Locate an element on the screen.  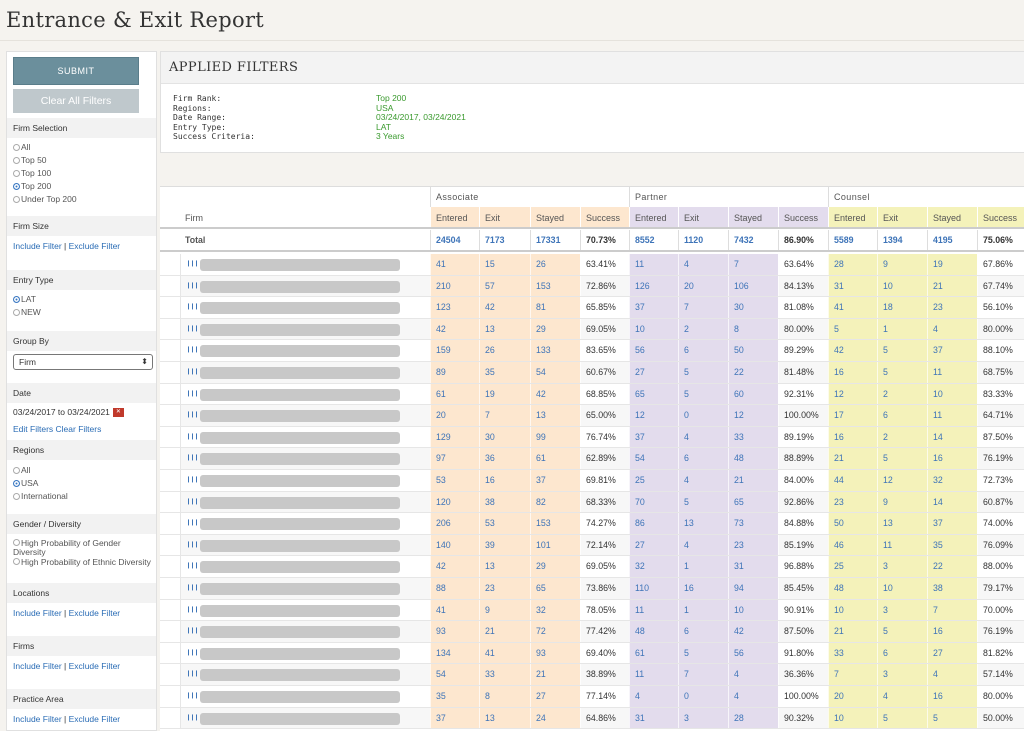
table-cell: 54 is located at coordinates (555, 372).